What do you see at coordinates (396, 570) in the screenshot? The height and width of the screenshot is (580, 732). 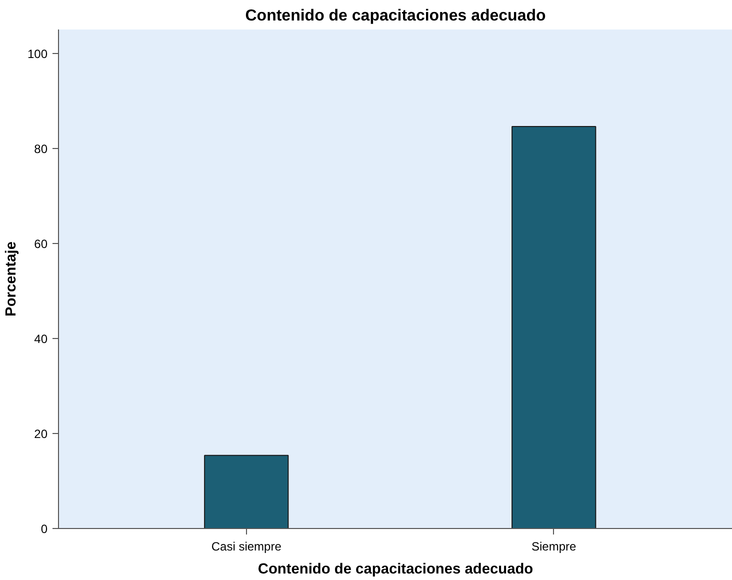 I see `x-axis-title: Contenido de capacitaciones adecuado` at bounding box center [396, 570].